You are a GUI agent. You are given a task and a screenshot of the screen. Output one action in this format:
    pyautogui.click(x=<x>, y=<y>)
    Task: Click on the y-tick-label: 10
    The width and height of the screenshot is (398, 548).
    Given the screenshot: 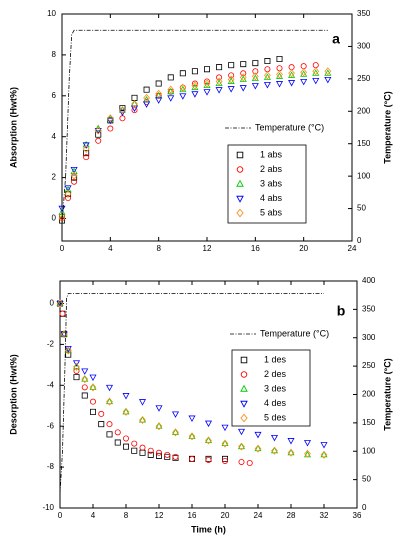 What is the action you would take?
    pyautogui.click(x=51, y=13)
    